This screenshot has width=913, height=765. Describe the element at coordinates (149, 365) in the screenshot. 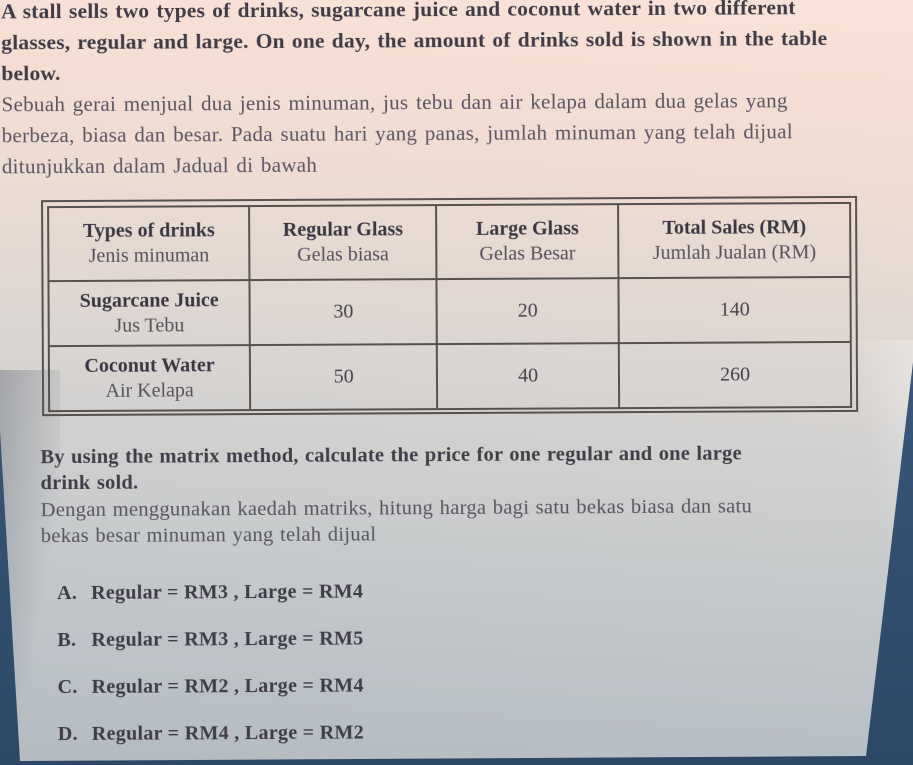

I see `drink-name-english: Coconut Water` at that location.